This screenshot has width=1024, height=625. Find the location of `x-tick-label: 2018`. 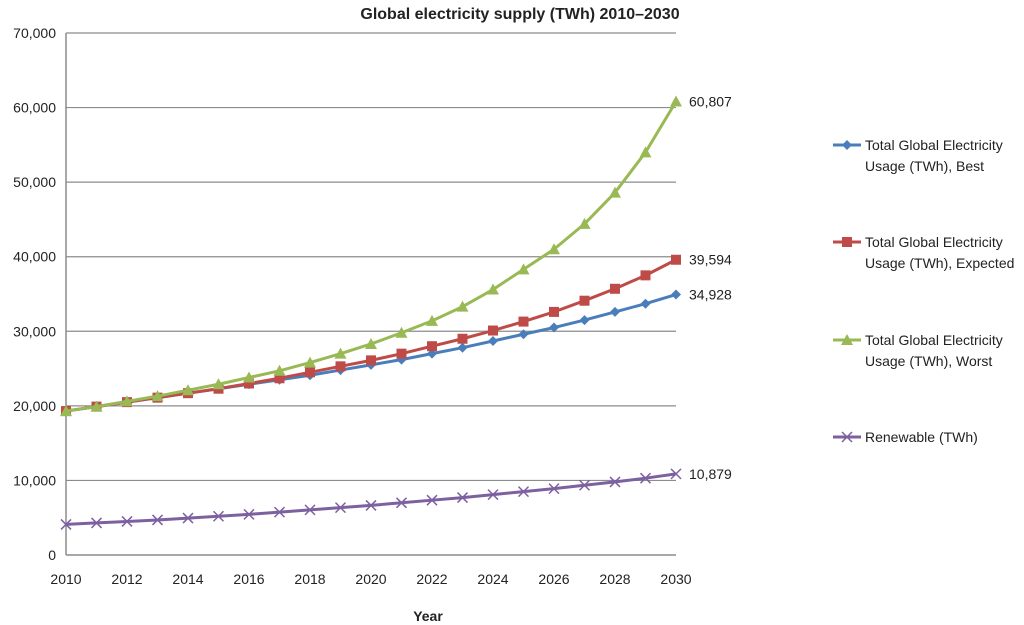

x-tick-label: 2018 is located at coordinates (309, 579).